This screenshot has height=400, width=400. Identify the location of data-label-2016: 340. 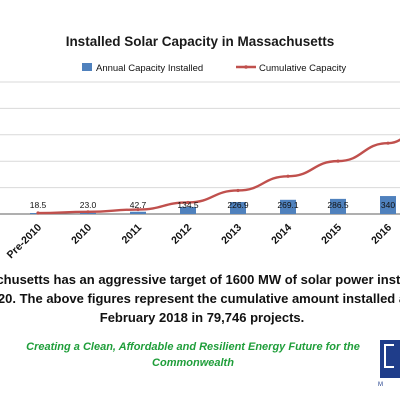
(388, 205).